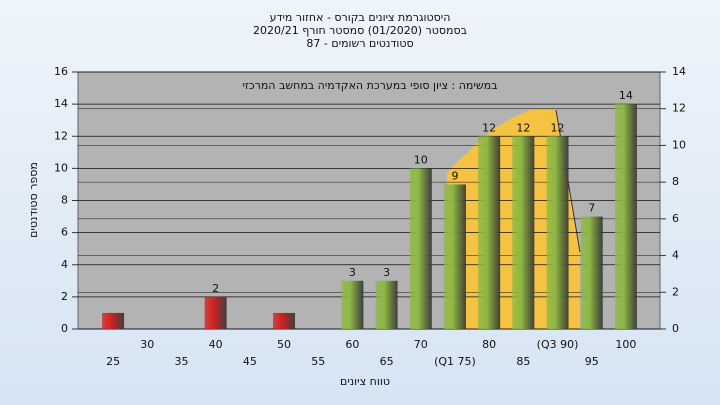  What do you see at coordinates (359, 43) in the screenshot?
I see `chart-title: סטודנטים רשומים - 87` at bounding box center [359, 43].